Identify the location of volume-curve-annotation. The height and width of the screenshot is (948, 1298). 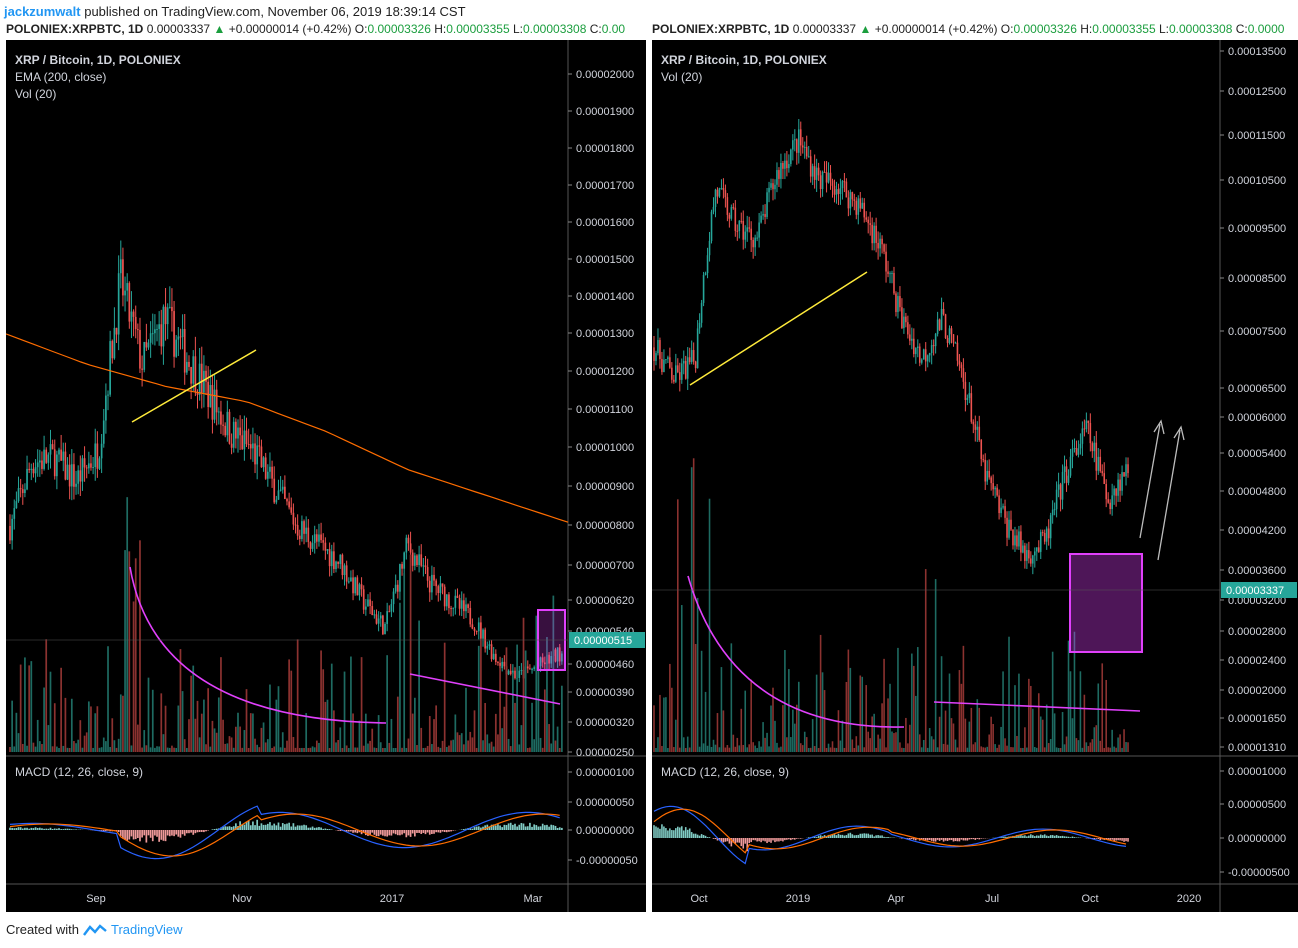
(258, 645).